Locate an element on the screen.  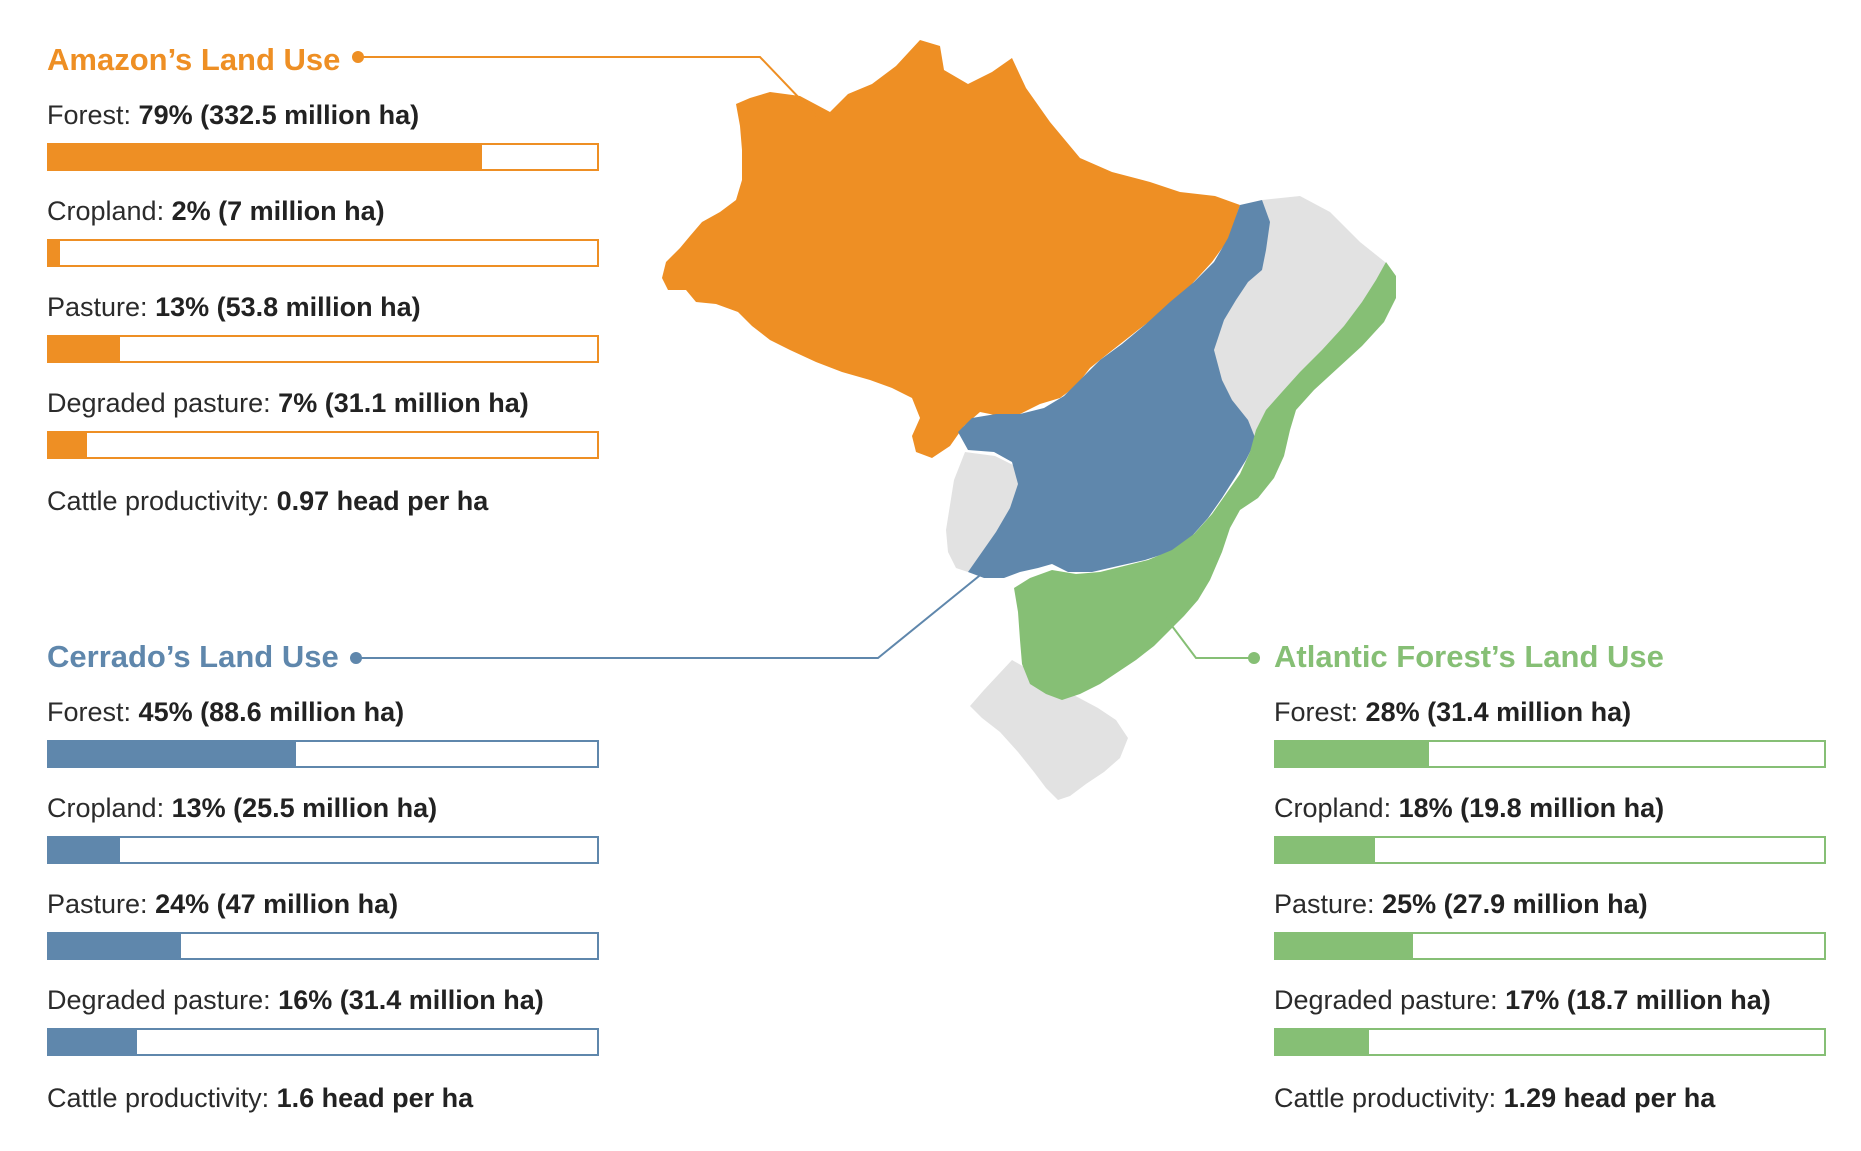
amazon-cropland-label: Cropland: 2% (7 million ha) is located at coordinates (327, 211).